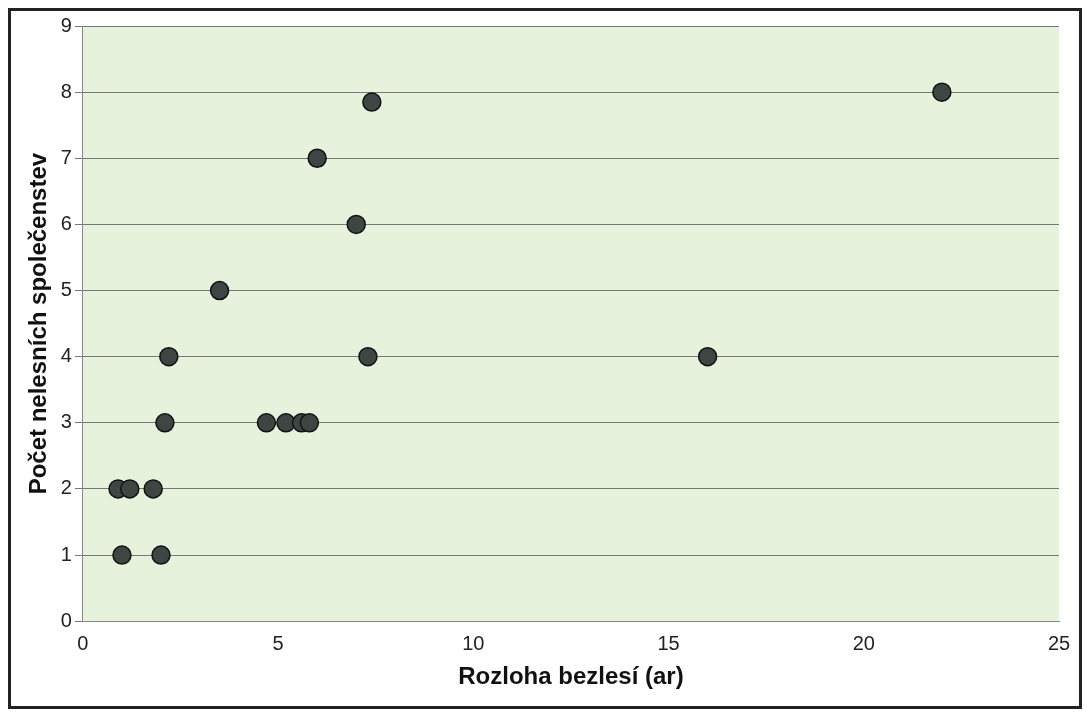 The height and width of the screenshot is (713, 1087). What do you see at coordinates (66, 421) in the screenshot?
I see `y-tick-label: 3` at bounding box center [66, 421].